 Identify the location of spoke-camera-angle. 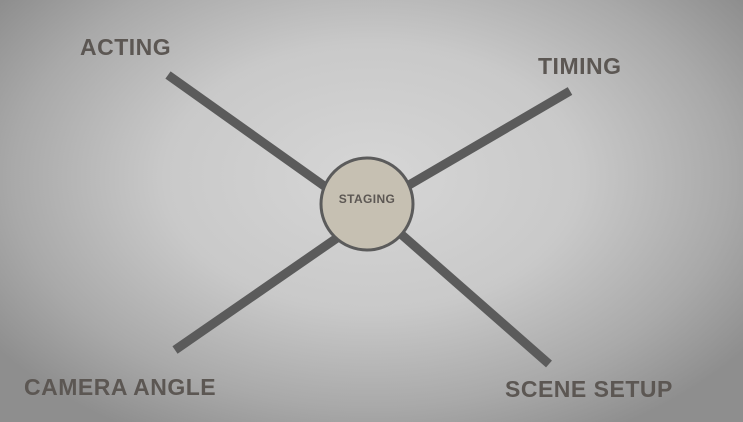
(256, 294).